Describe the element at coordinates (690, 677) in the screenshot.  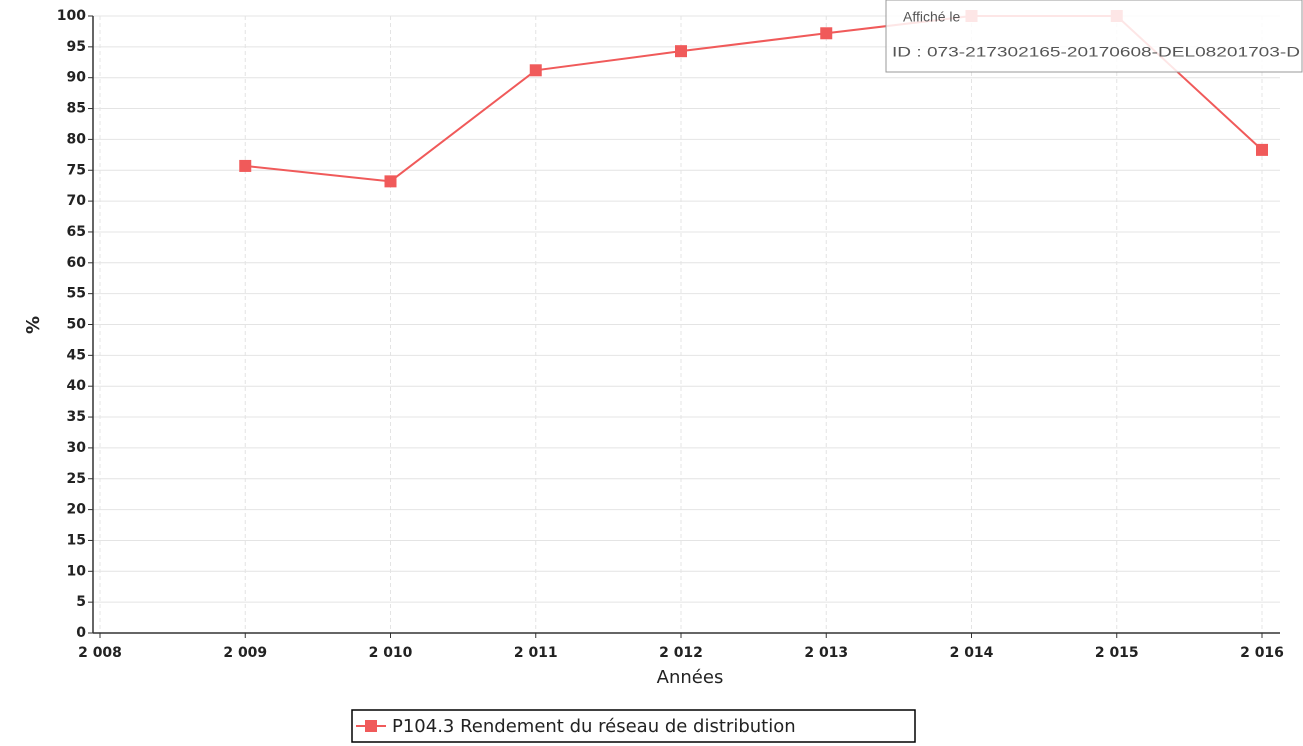
I see `x-axis-label: Années` at that location.